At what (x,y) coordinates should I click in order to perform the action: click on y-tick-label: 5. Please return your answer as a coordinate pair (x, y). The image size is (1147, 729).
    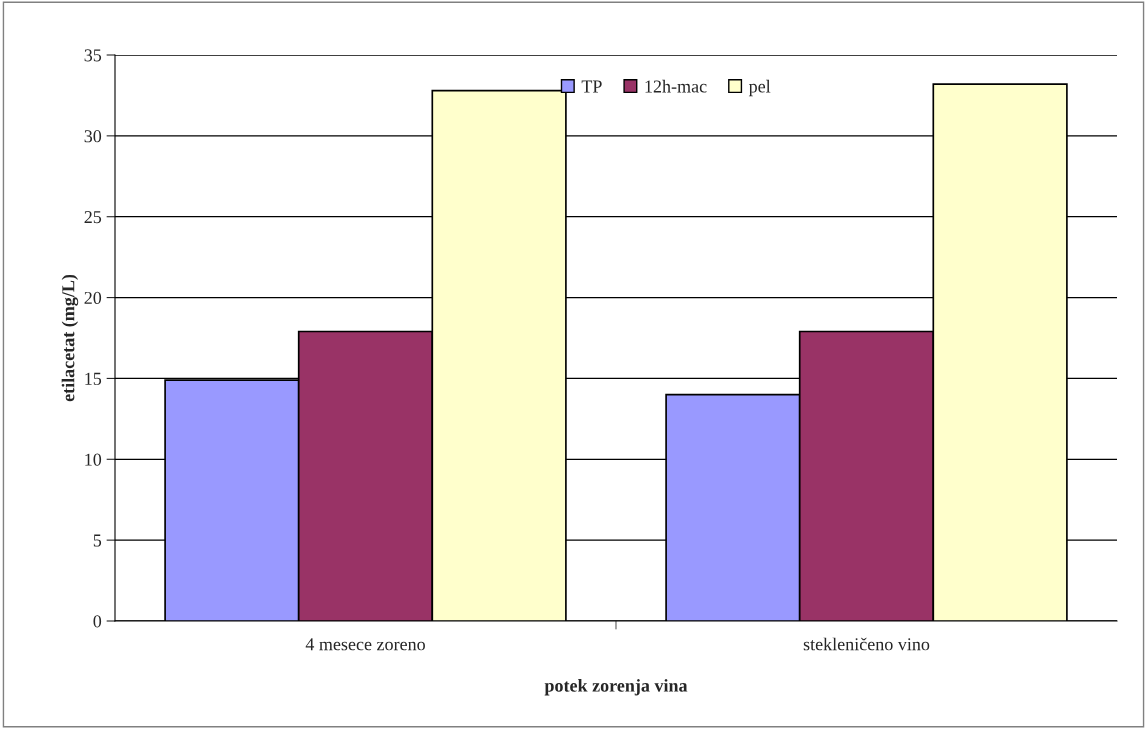
    Looking at the image, I should click on (97, 540).